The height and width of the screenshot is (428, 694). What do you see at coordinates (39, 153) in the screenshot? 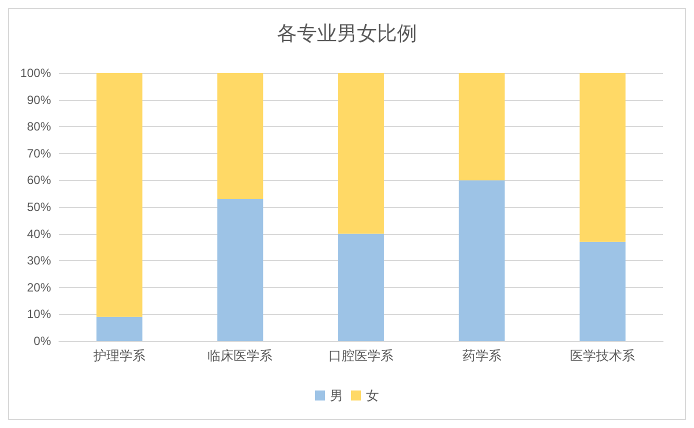
I see `y-tick-label: 70%` at bounding box center [39, 153].